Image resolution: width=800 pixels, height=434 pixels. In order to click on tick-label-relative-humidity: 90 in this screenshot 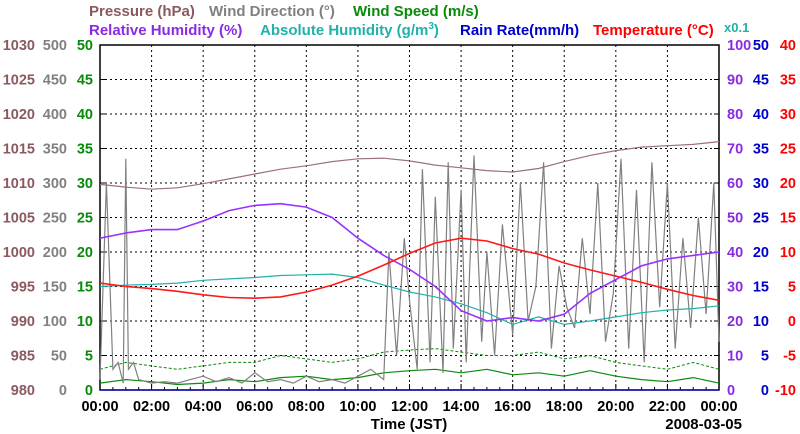, I will do `click(735, 81)`.